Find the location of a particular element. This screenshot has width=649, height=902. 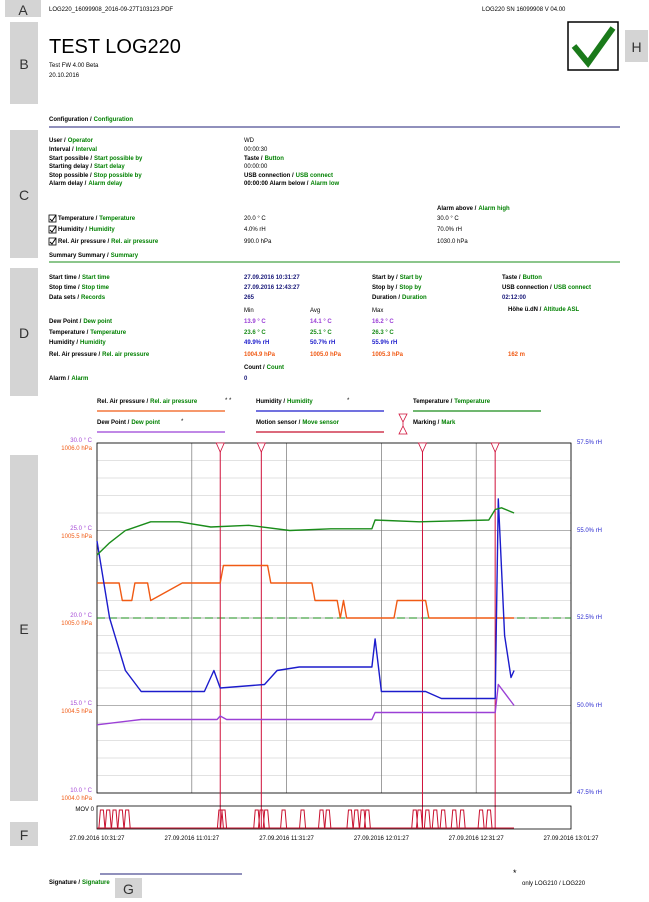

config-label: Alarm delay / Alarm delay is located at coordinates (85, 184).